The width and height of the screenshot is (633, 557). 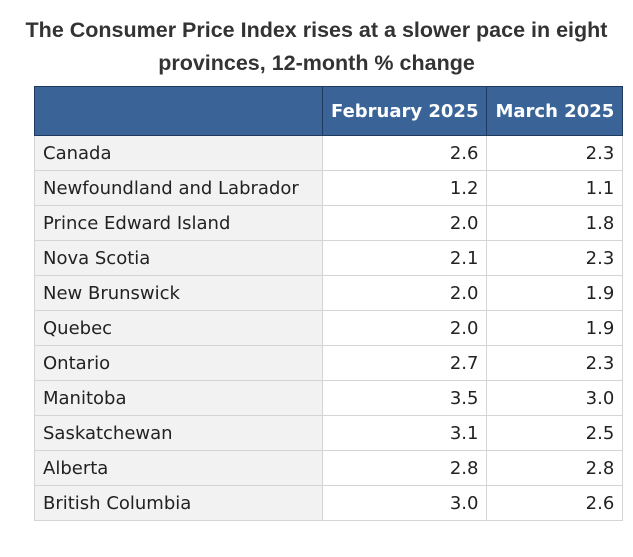 I want to click on value-cell: 1.8, so click(x=555, y=223).